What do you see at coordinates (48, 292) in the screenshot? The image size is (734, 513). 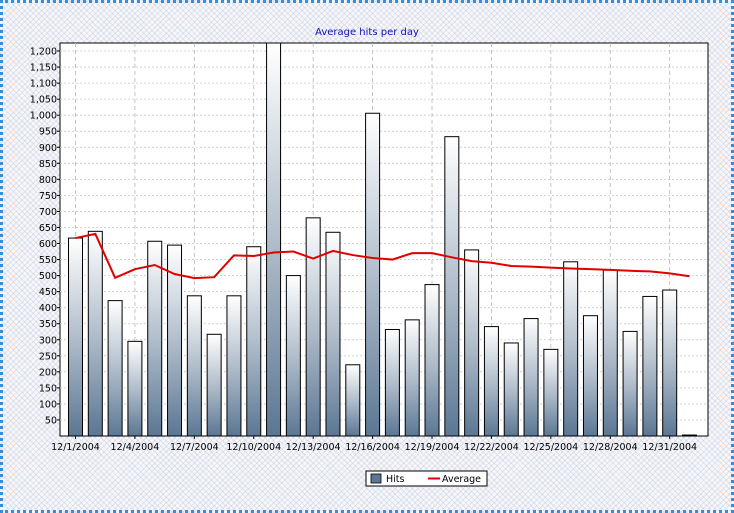 I see `y-tick-label: 450` at bounding box center [48, 292].